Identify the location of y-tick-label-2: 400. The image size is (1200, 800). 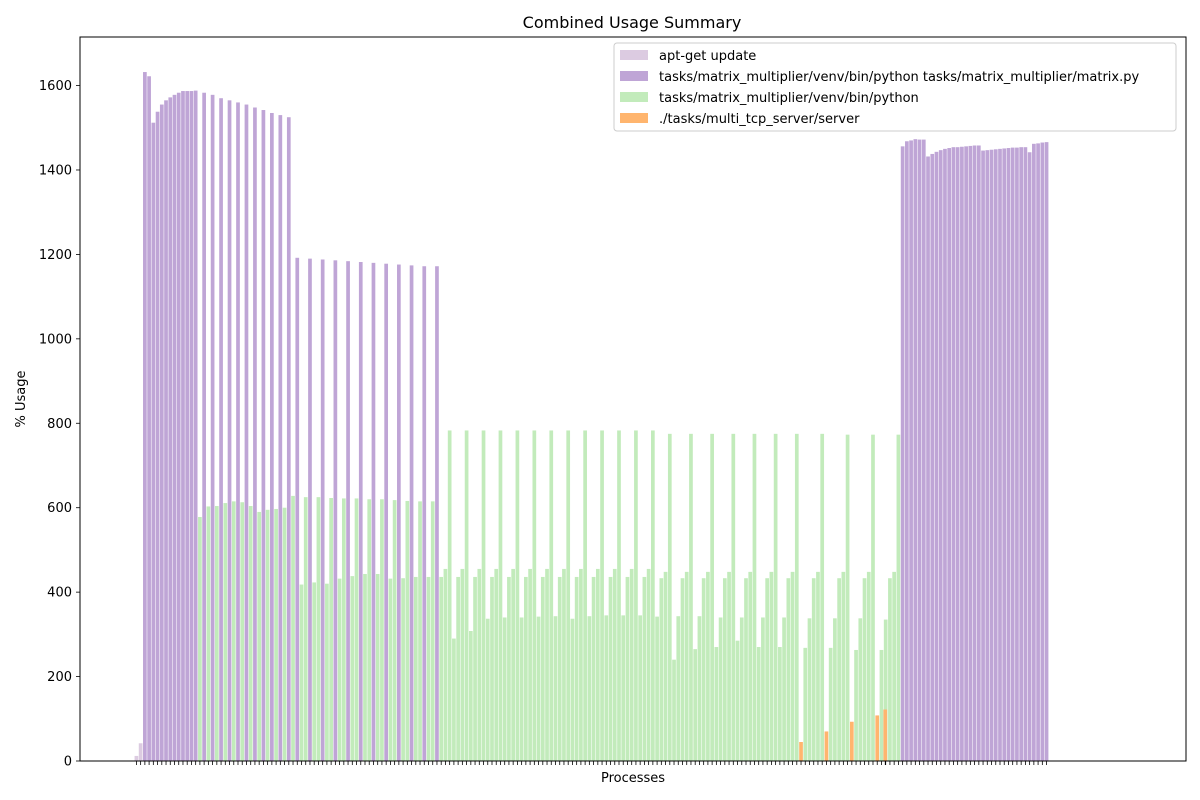
(59, 593).